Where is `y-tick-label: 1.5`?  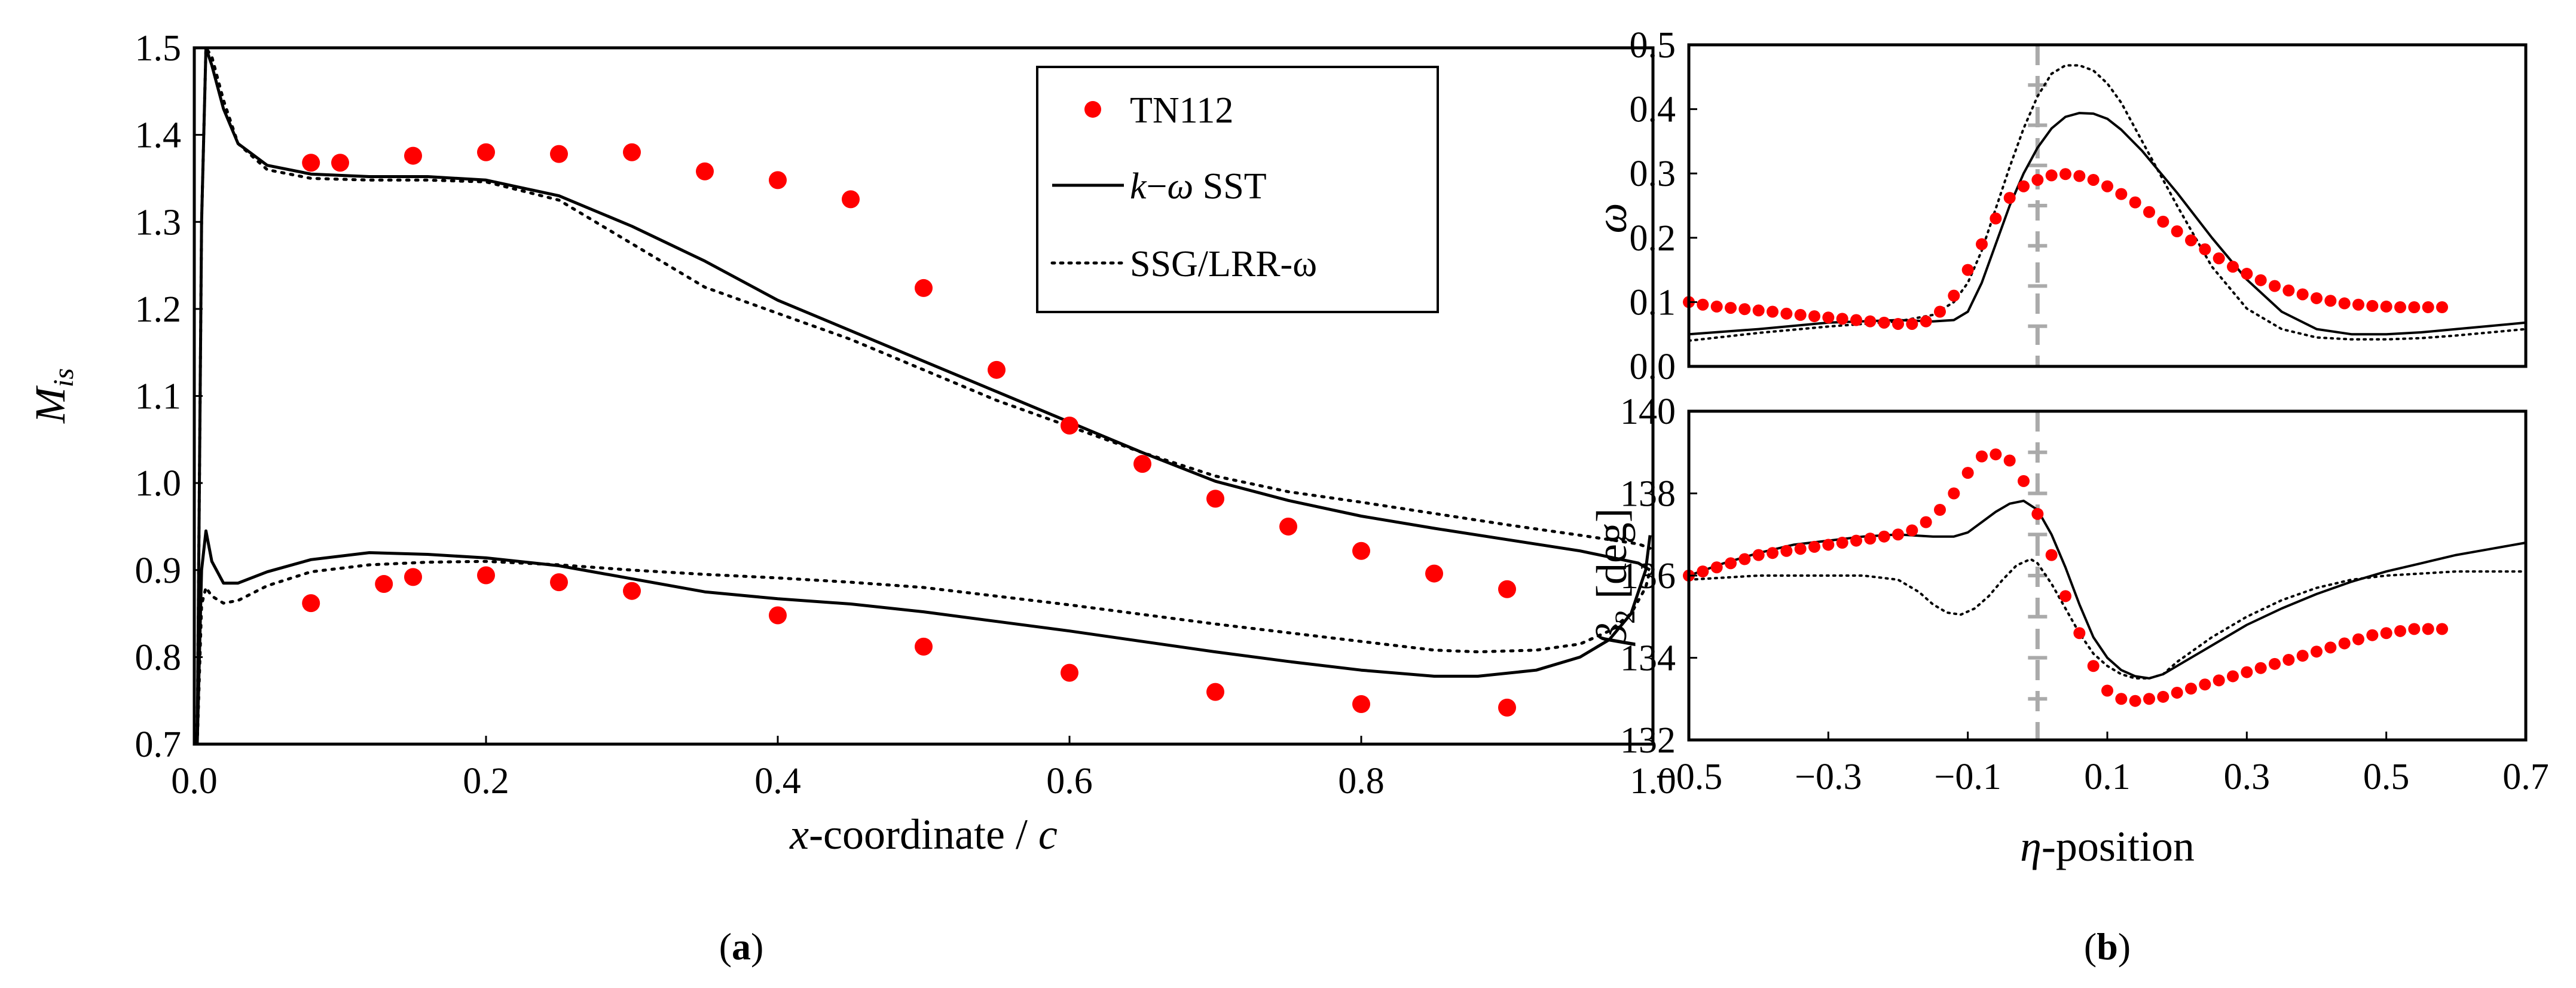 y-tick-label: 1.5 is located at coordinates (159, 49).